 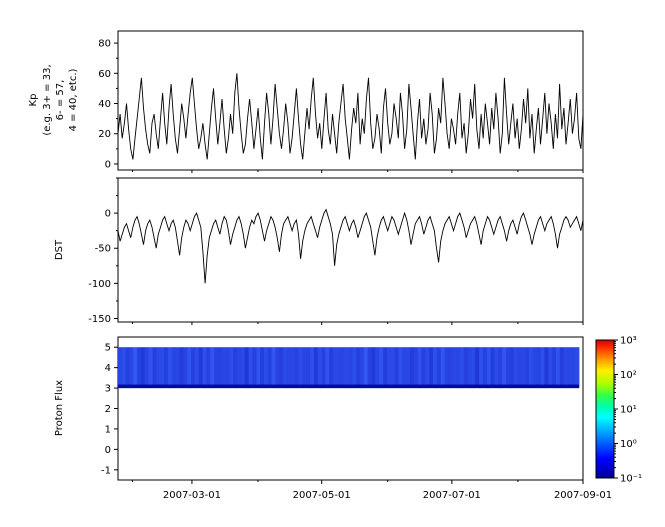 I want to click on y-tick-label: 5, so click(x=108, y=348).